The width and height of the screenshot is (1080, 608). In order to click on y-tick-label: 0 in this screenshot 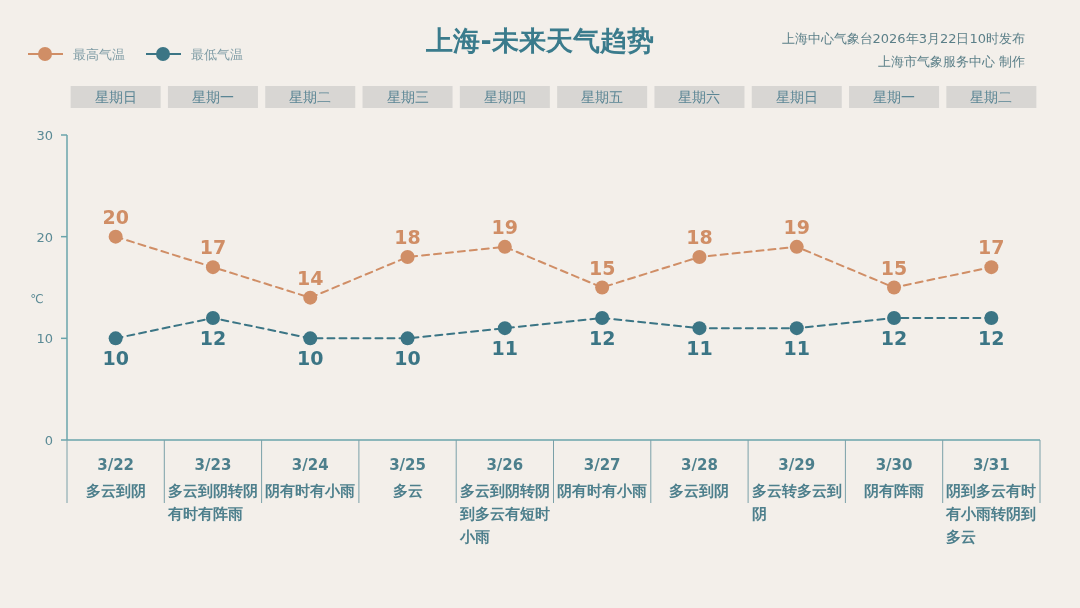, I will do `click(48, 440)`.